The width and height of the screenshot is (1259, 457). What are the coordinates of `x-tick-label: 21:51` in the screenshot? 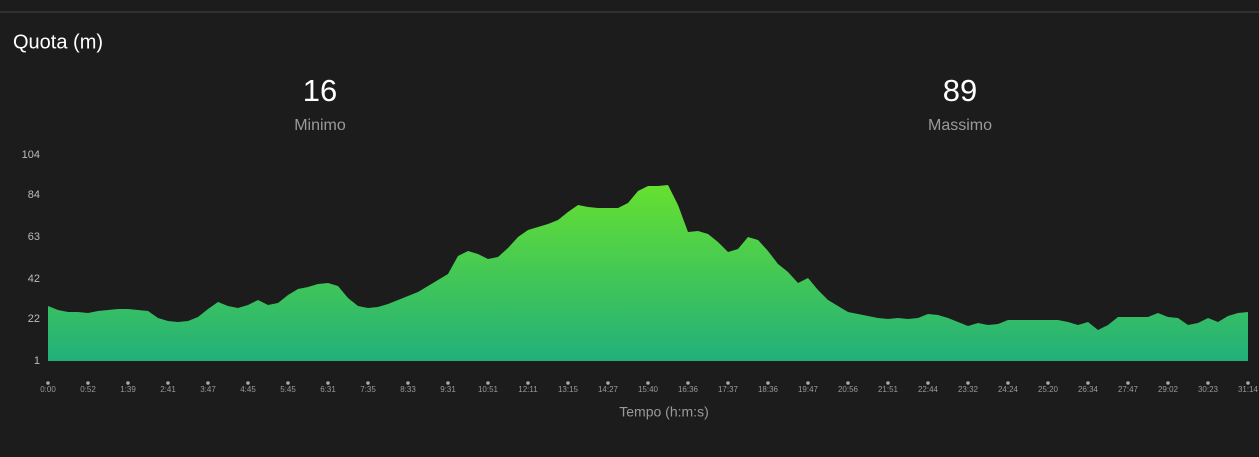 It's located at (888, 389).